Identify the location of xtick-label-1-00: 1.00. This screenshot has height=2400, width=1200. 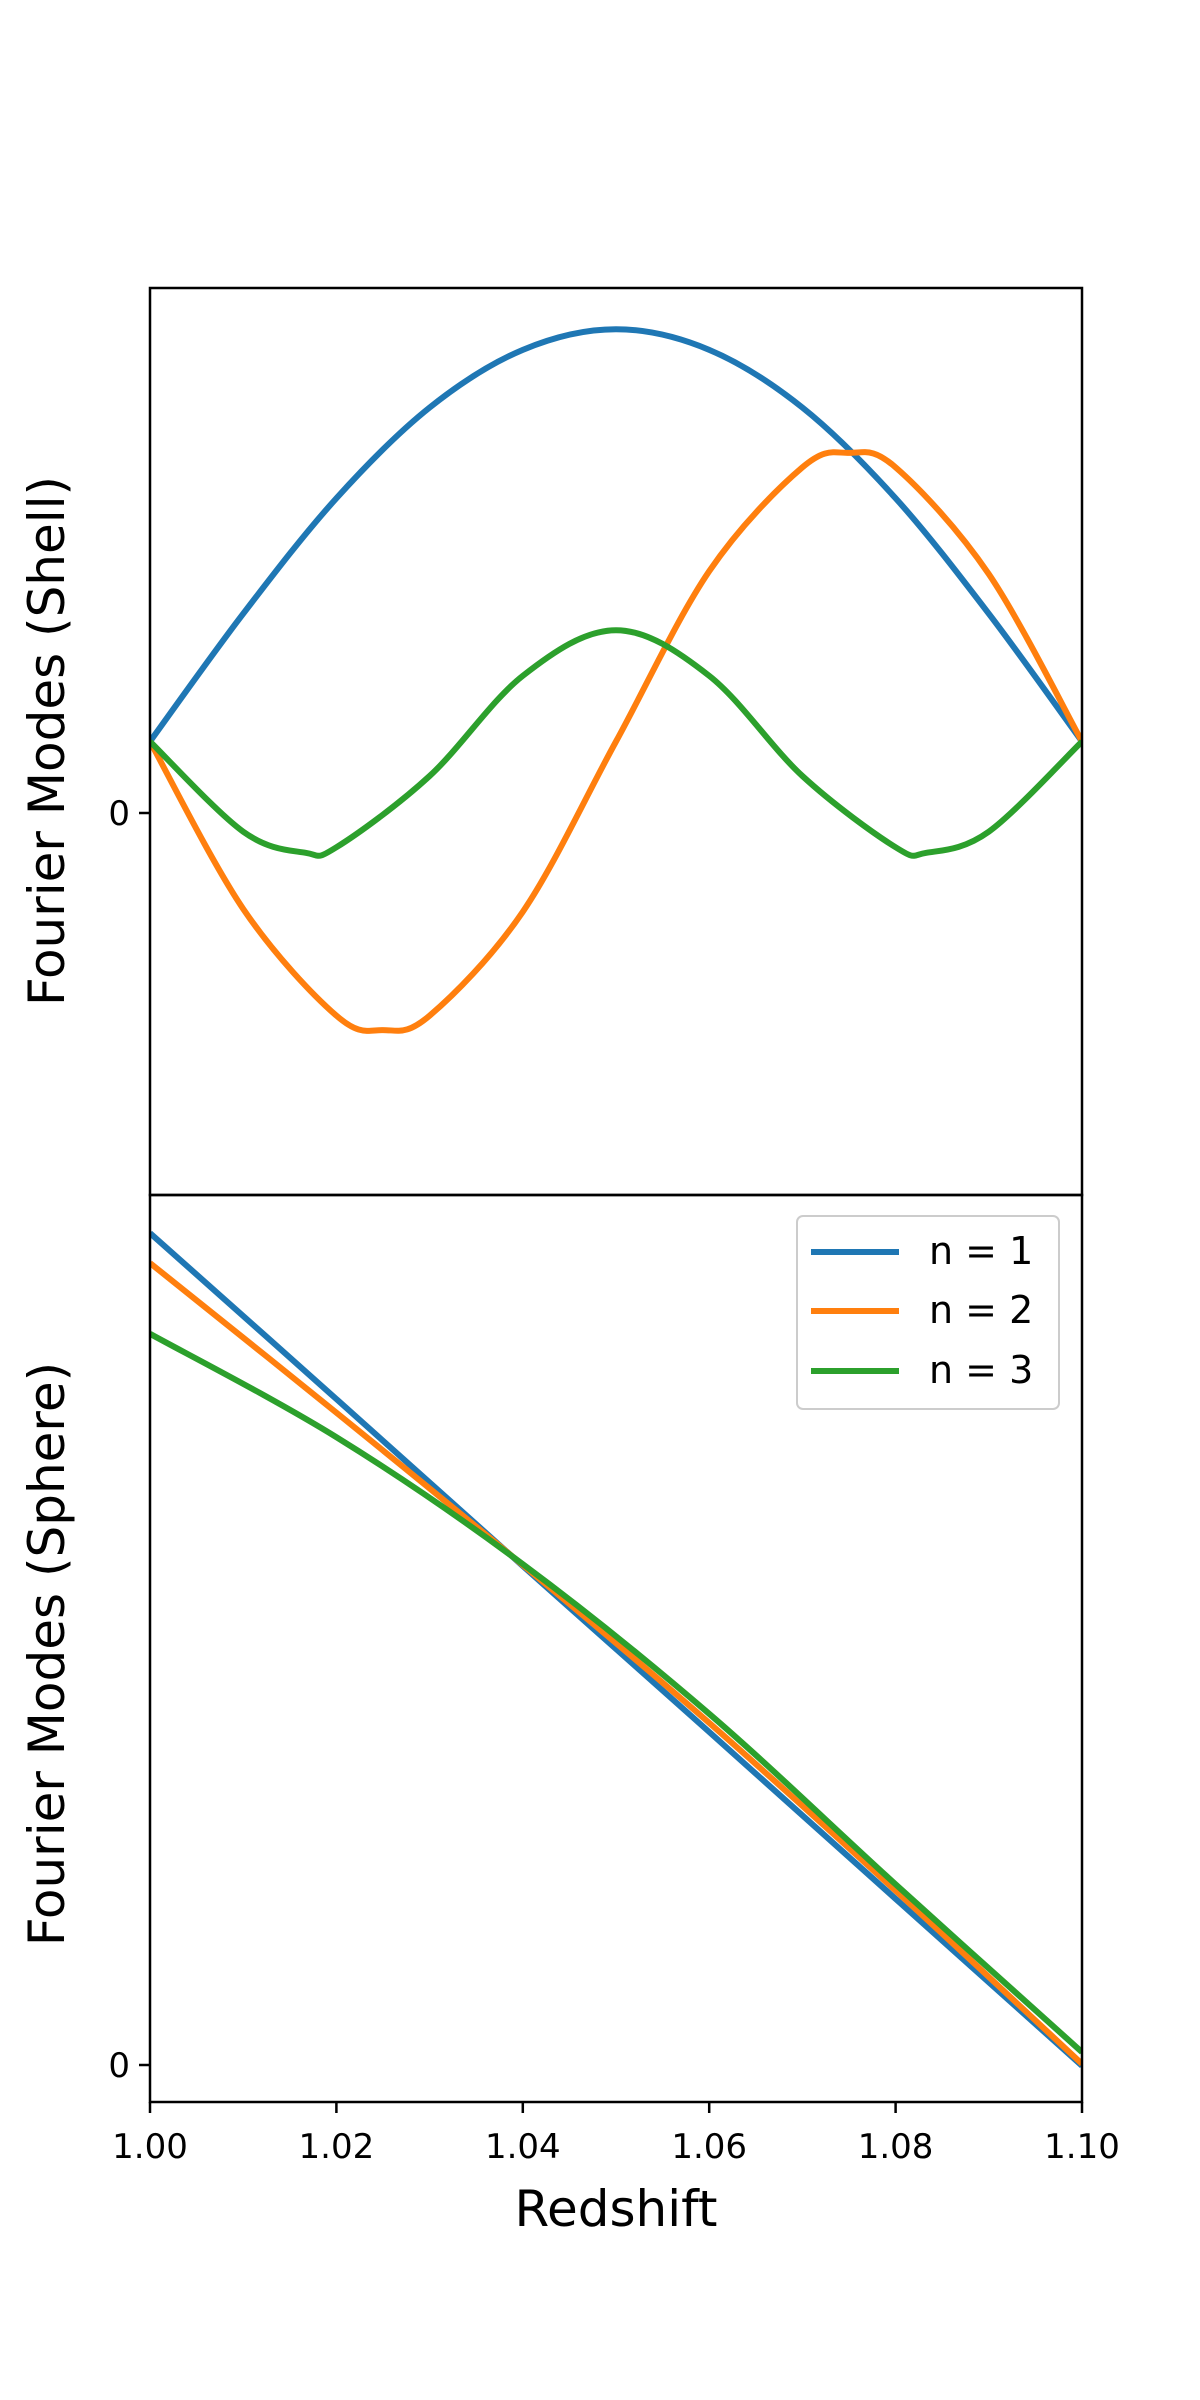
(150, 2147).